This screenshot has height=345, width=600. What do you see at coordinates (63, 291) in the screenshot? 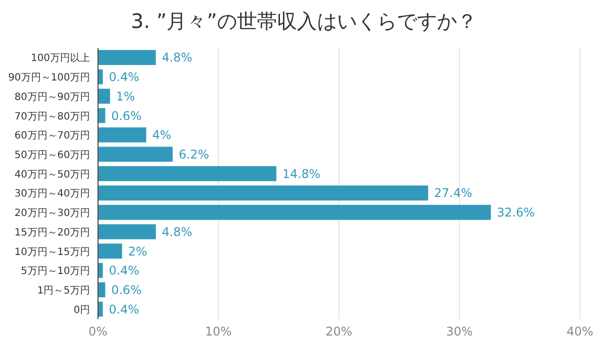
I see `y-tick-label: 1円～5万円` at bounding box center [63, 291].